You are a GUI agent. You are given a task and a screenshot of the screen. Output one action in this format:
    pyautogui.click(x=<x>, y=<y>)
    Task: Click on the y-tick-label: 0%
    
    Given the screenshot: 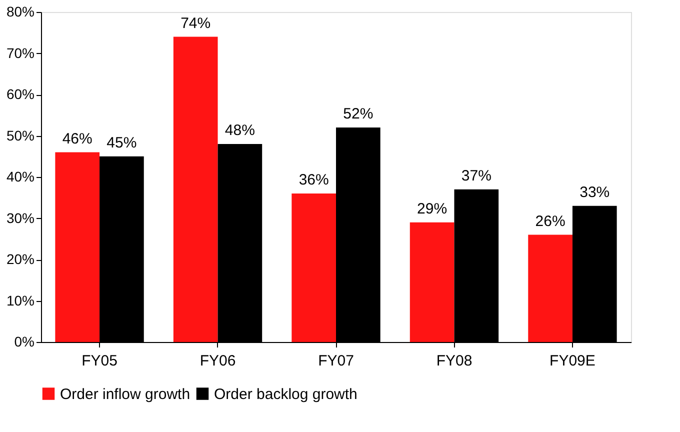 What is the action you would take?
    pyautogui.click(x=24, y=342)
    